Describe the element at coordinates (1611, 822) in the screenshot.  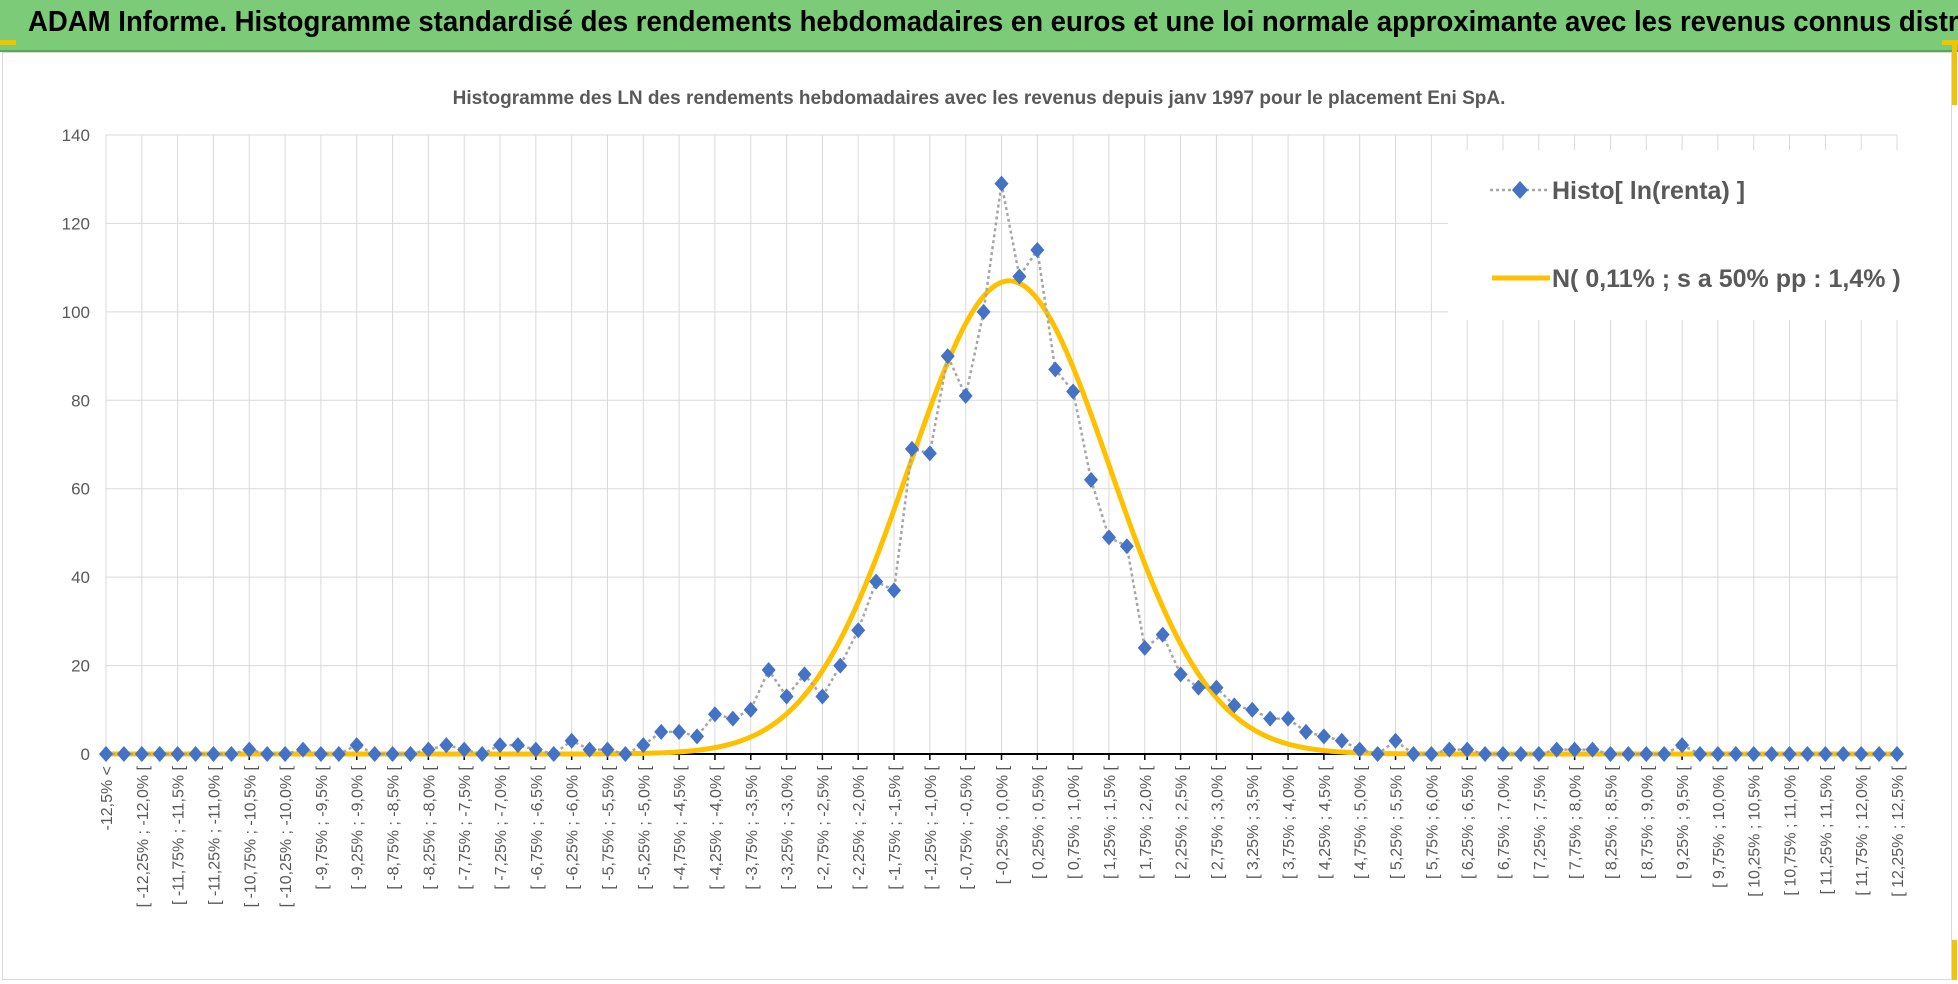
I see `x-tick-label: [ 8,25% ; 8,5% [` at that location.